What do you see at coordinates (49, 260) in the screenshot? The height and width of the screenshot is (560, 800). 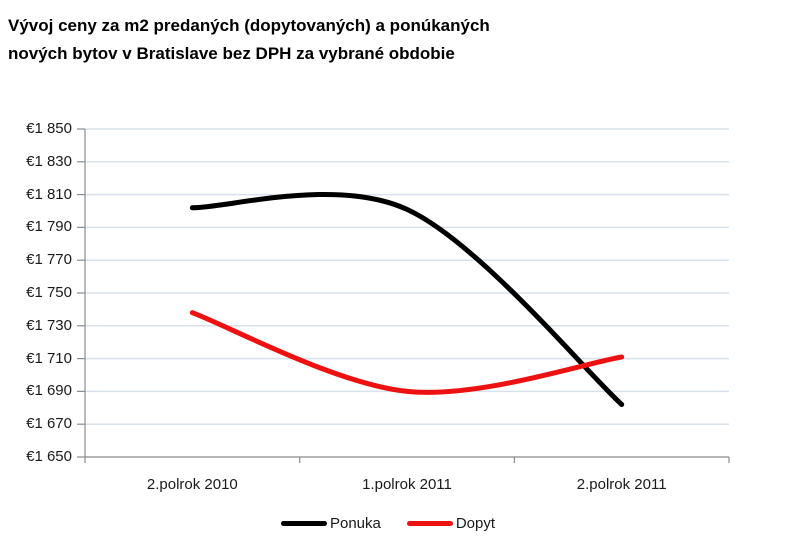 I see `y-axis-label: €1 770` at bounding box center [49, 260].